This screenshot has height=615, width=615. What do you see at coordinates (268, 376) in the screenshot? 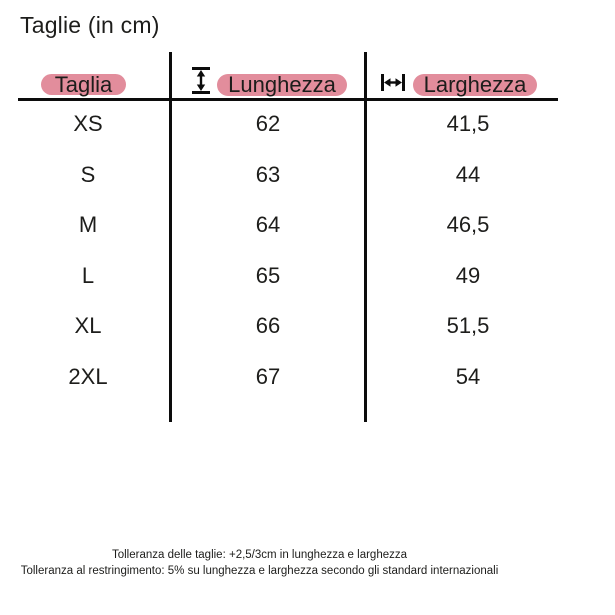
I see `cell-lunghezza: 67` at bounding box center [268, 376].